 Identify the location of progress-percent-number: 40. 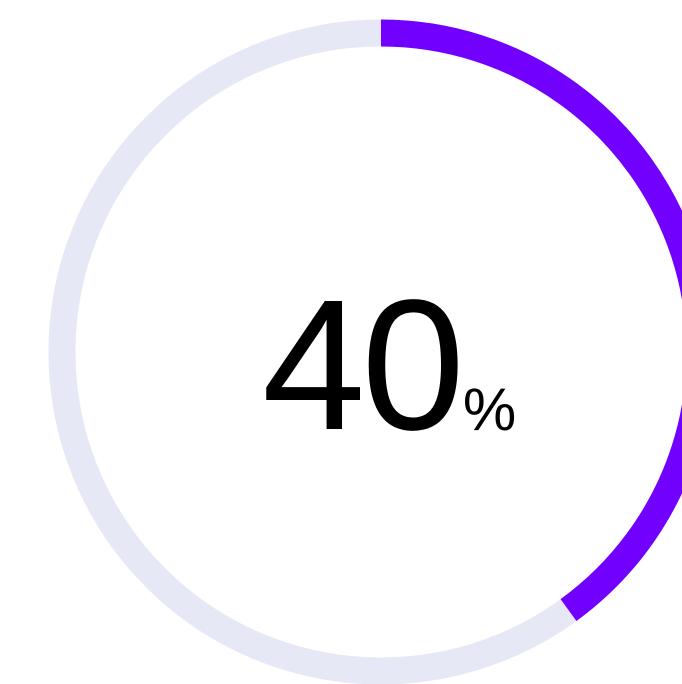
(363, 365).